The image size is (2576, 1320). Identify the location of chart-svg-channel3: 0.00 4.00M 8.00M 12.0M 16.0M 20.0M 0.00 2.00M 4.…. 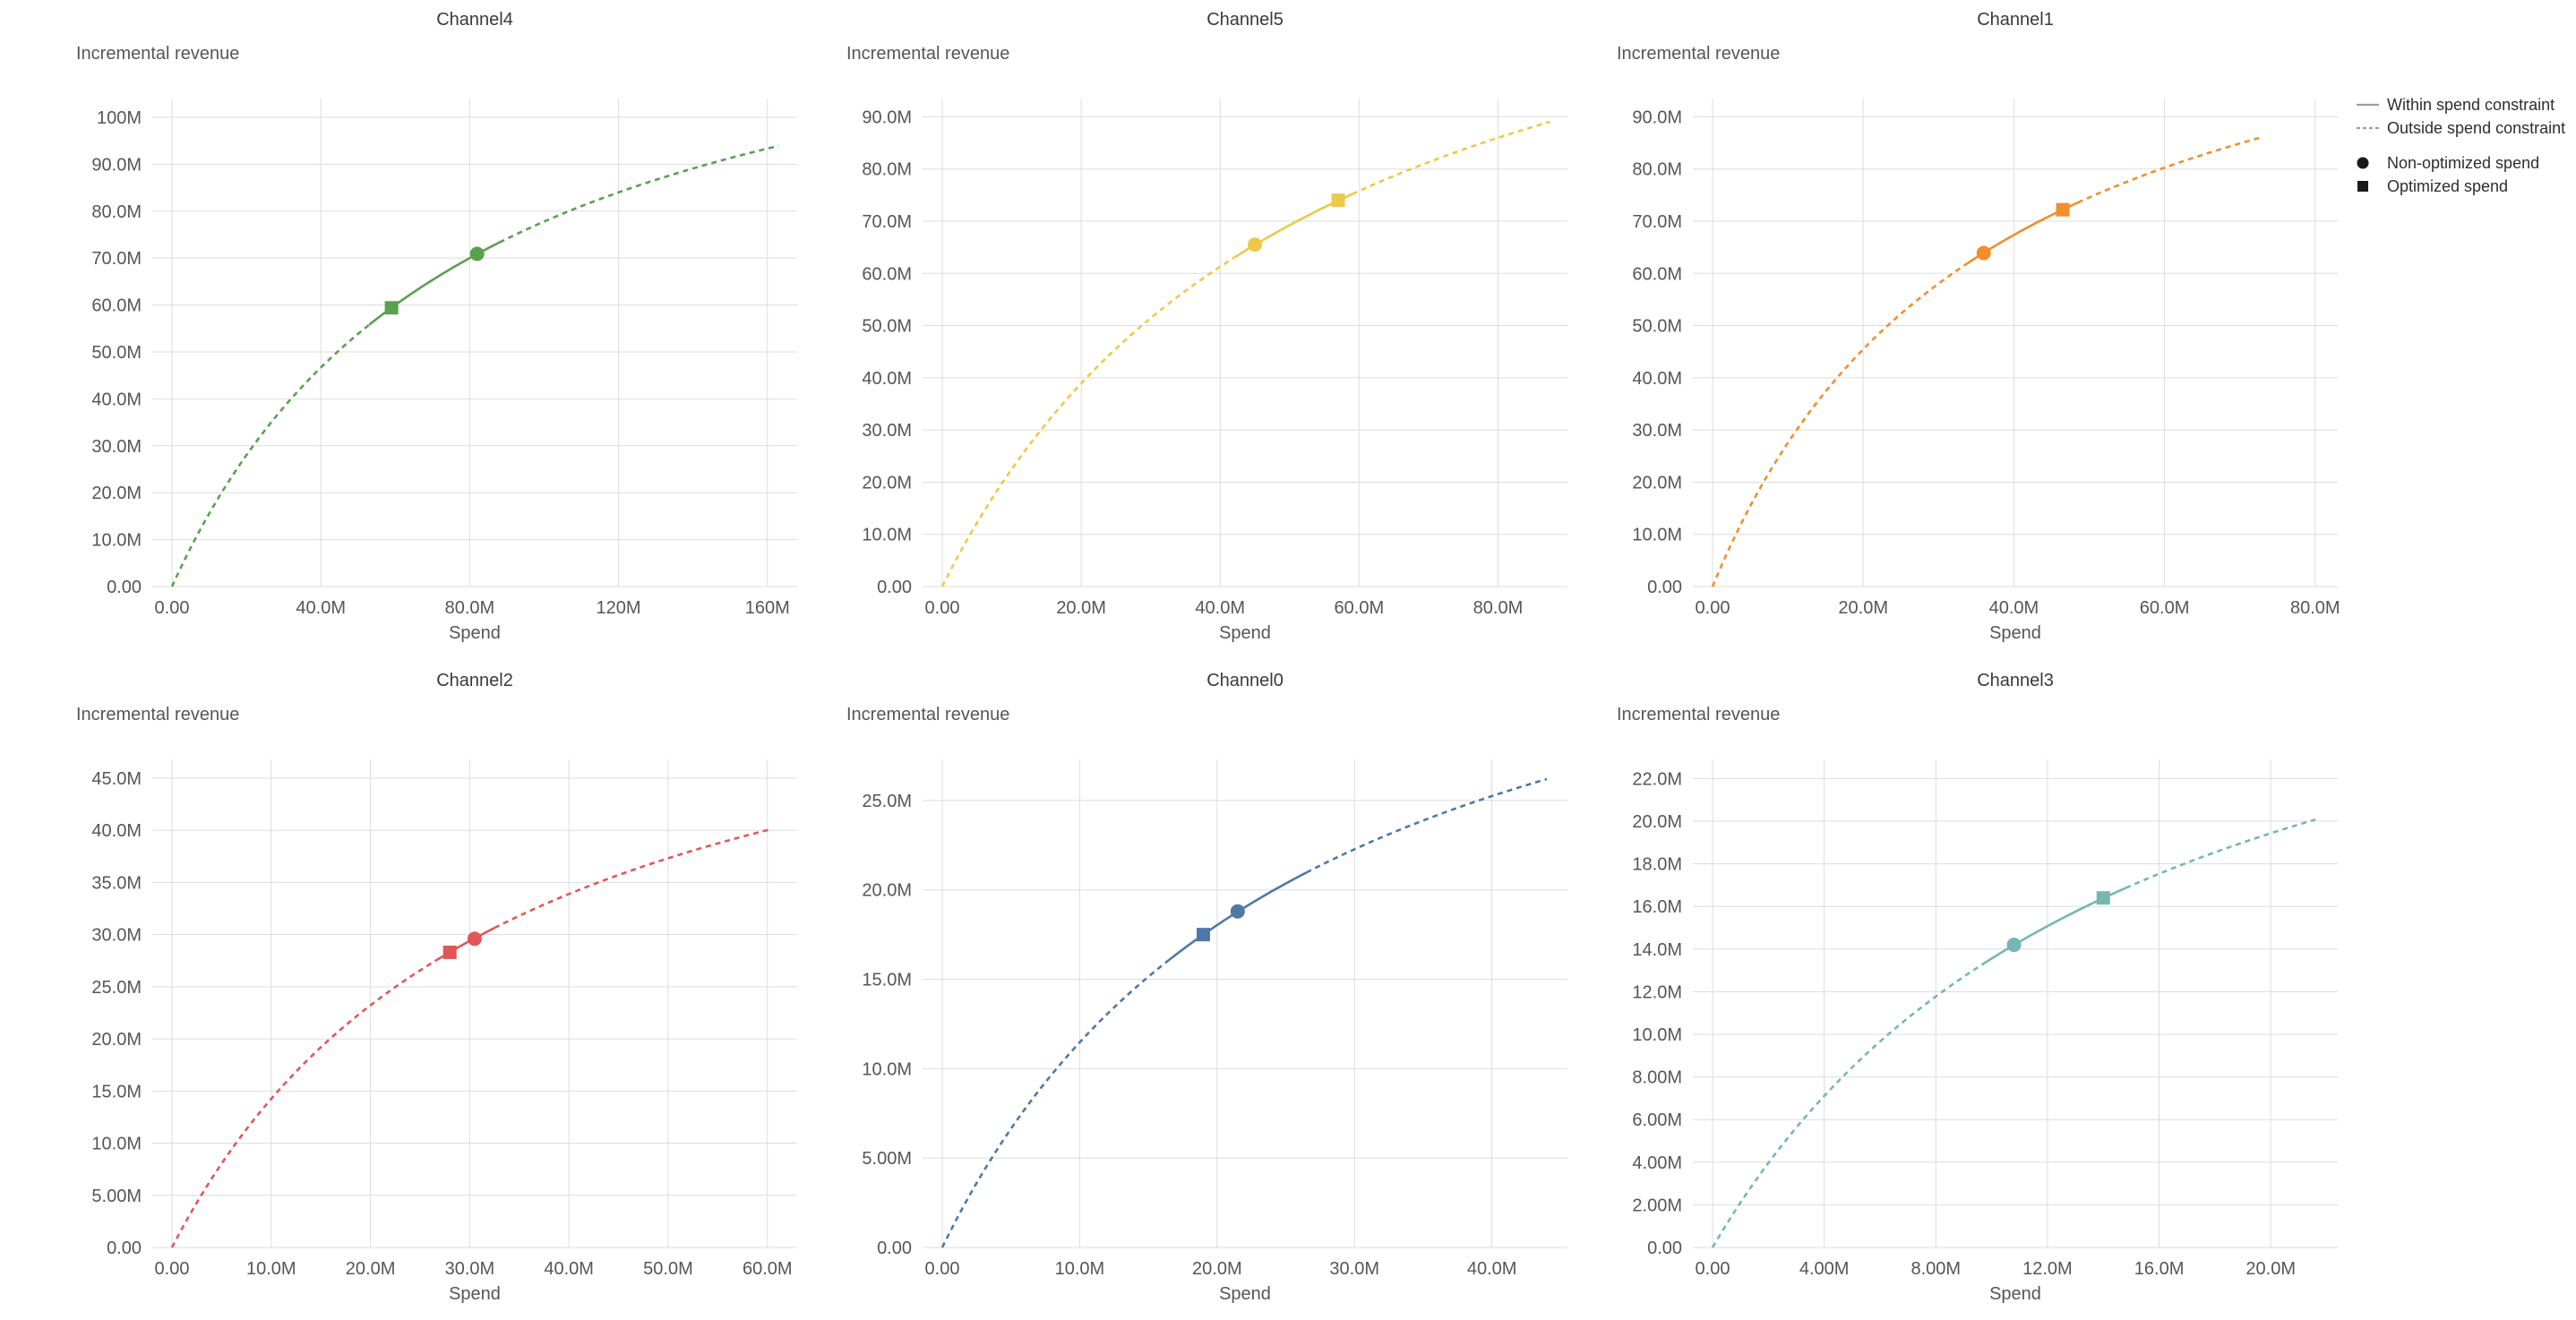
(1977, 987).